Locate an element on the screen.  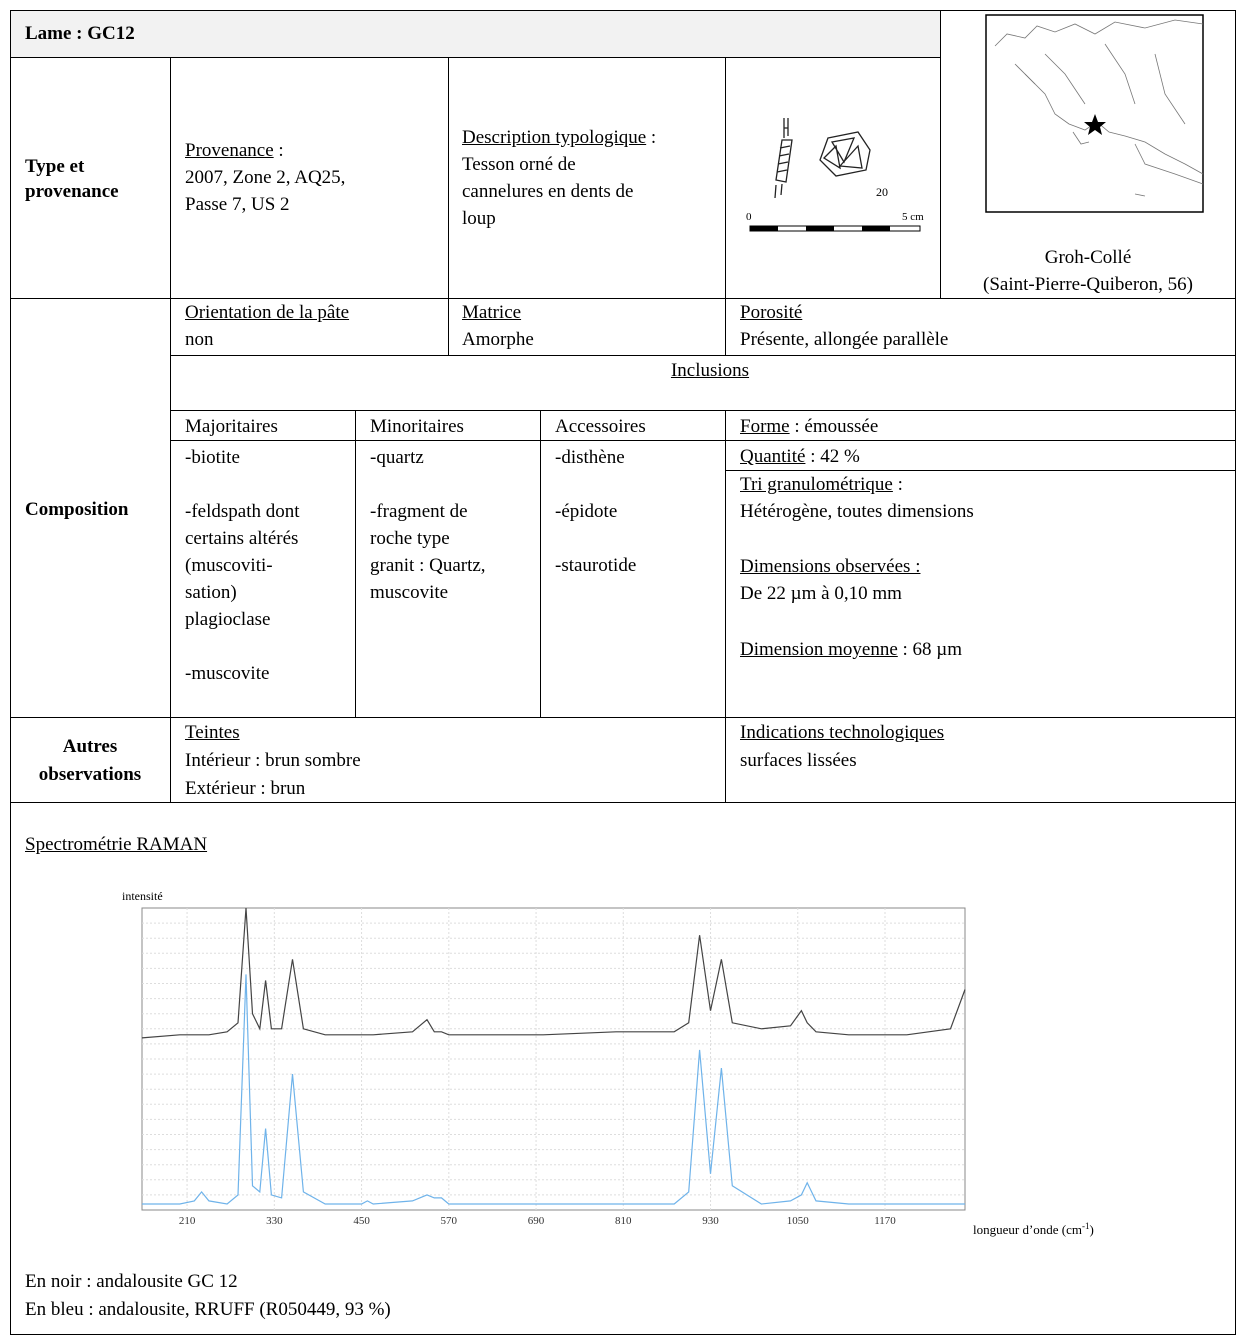
heading: Porosité is located at coordinates (771, 312).